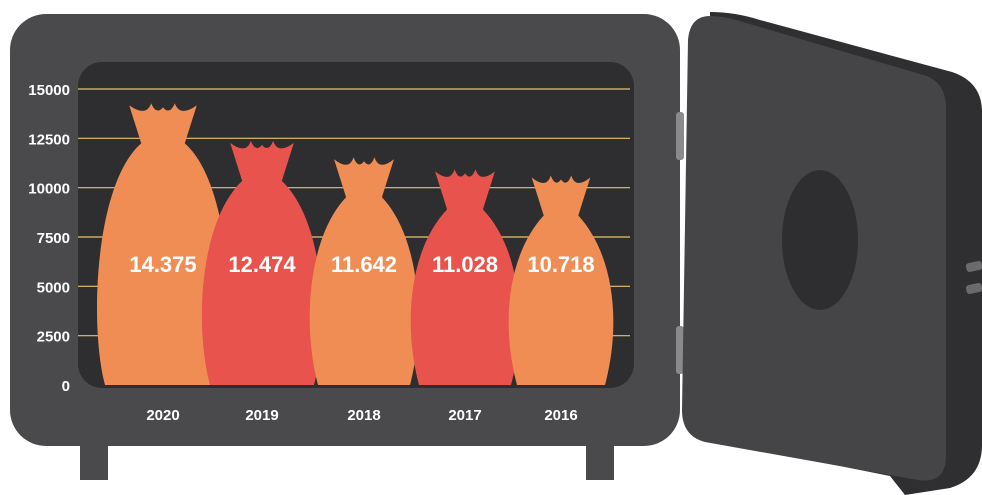  I want to click on x-tick-label: 2017, so click(464, 415).